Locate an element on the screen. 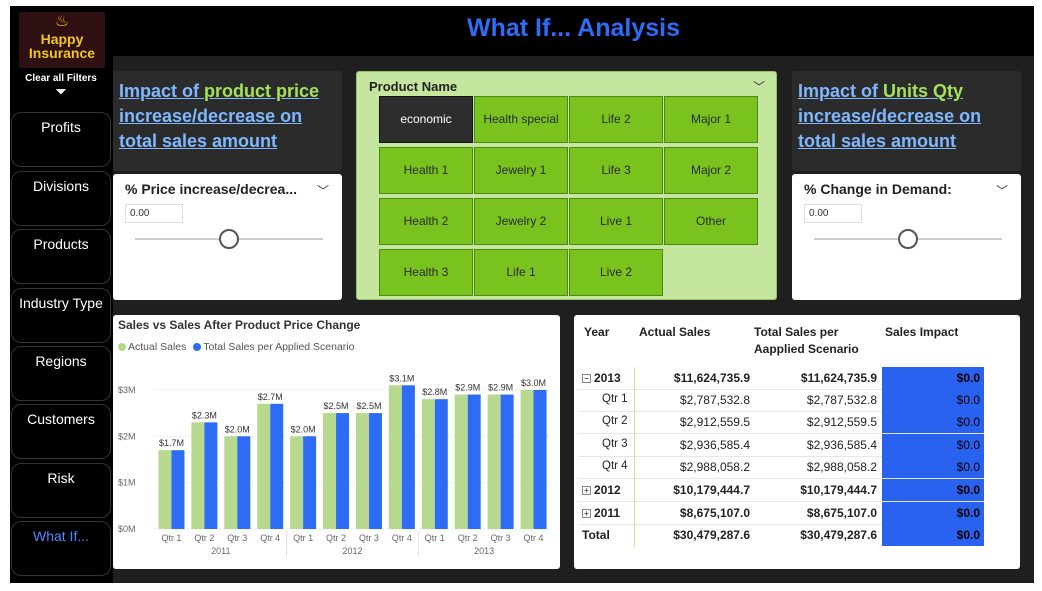  x-tick-label: Qtr 1 is located at coordinates (435, 538).